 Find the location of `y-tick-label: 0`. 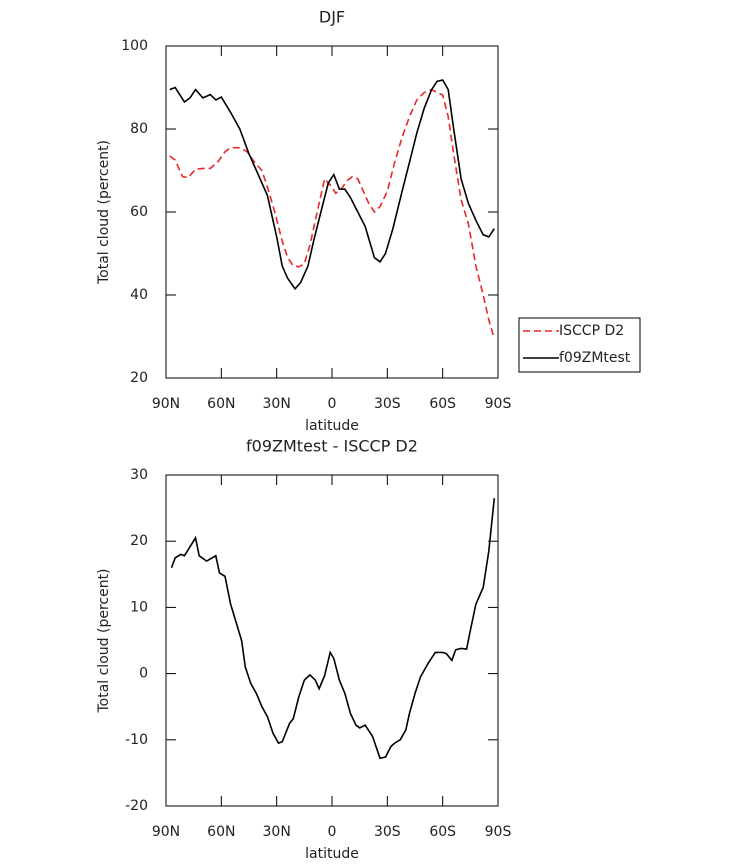

y-tick-label: 0 is located at coordinates (143, 674).